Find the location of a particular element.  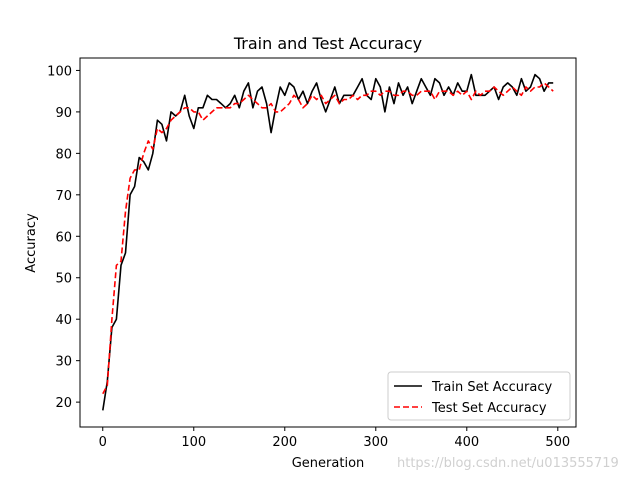

watermark-text: https://blog.csdn.net/u013555719 is located at coordinates (508, 463).